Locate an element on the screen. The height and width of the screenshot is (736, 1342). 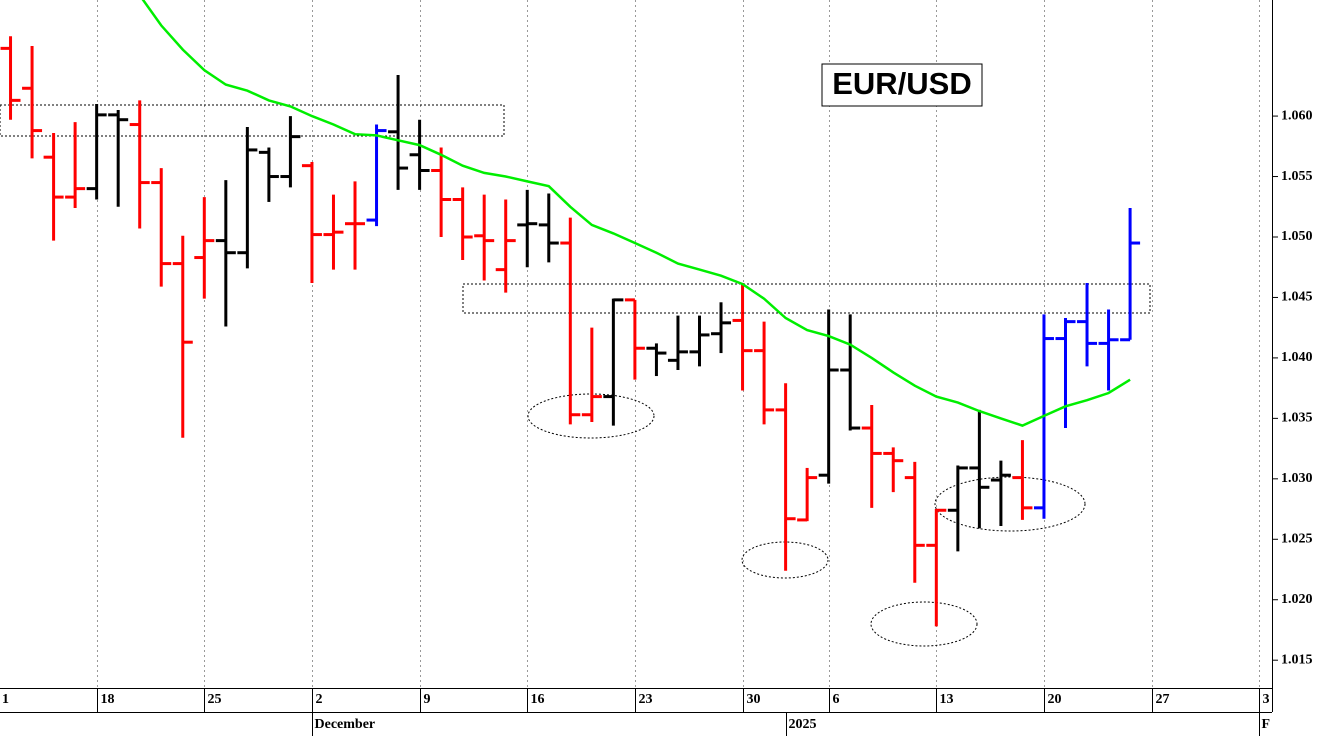
x-tick-label: 16 is located at coordinates (538, 699).